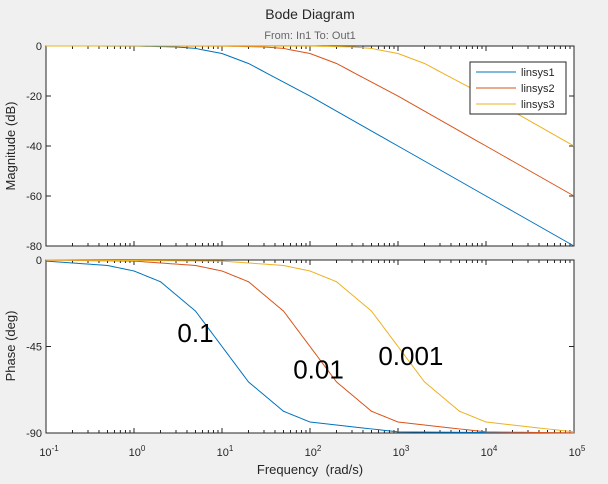 The width and height of the screenshot is (608, 484). Describe the element at coordinates (56, 448) in the screenshot. I see `x-tick-exponent: -1` at that location.